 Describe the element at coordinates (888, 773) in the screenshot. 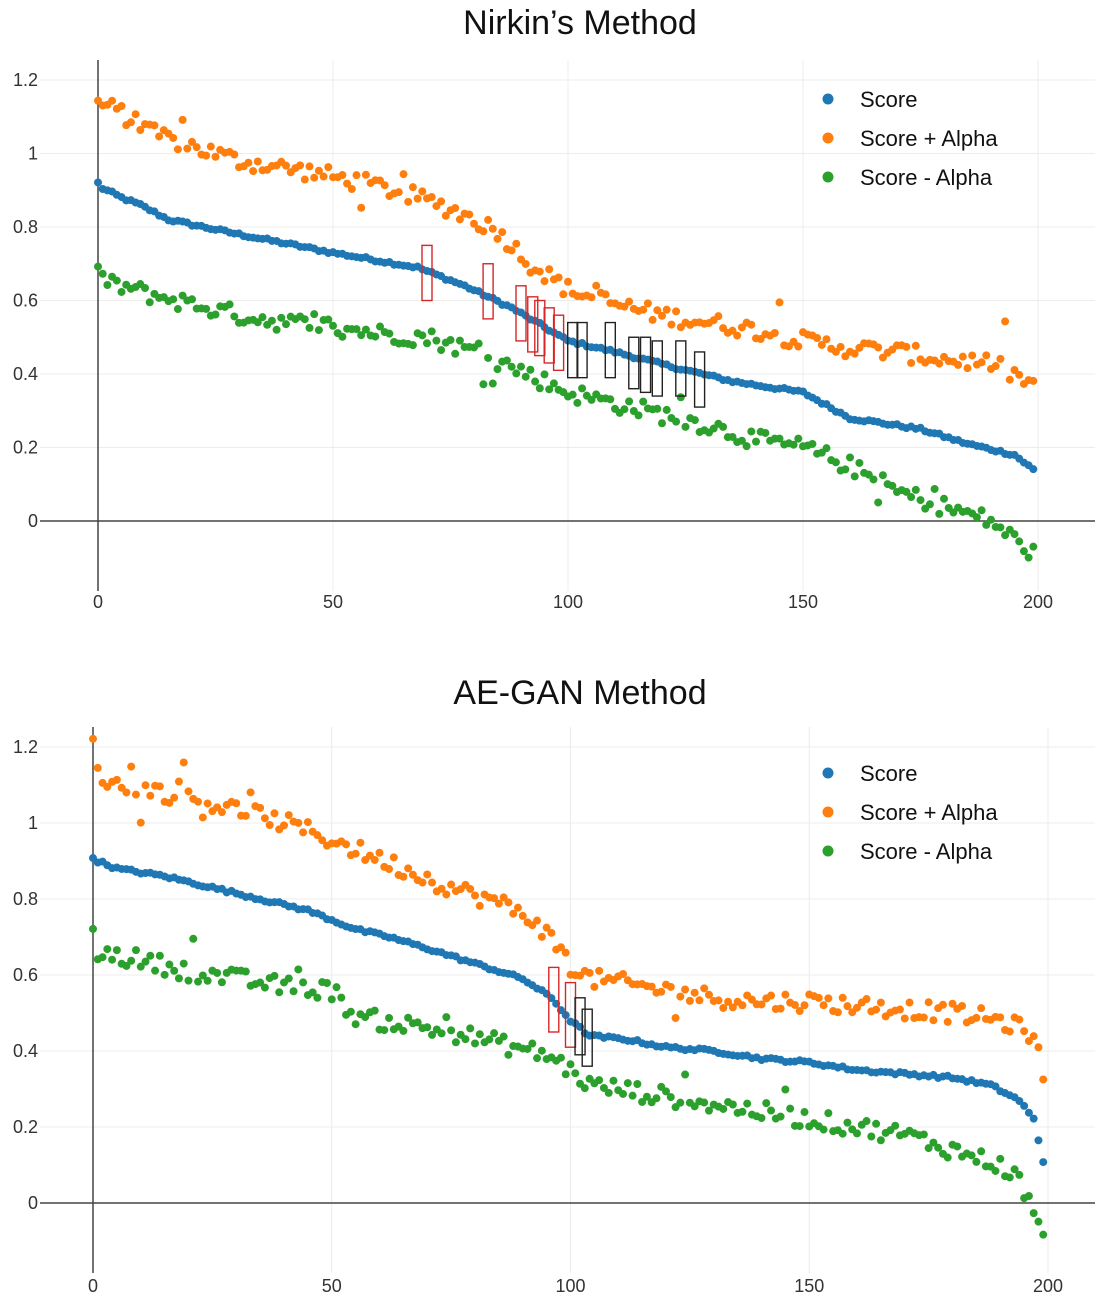

I see `legend-label: Score` at that location.